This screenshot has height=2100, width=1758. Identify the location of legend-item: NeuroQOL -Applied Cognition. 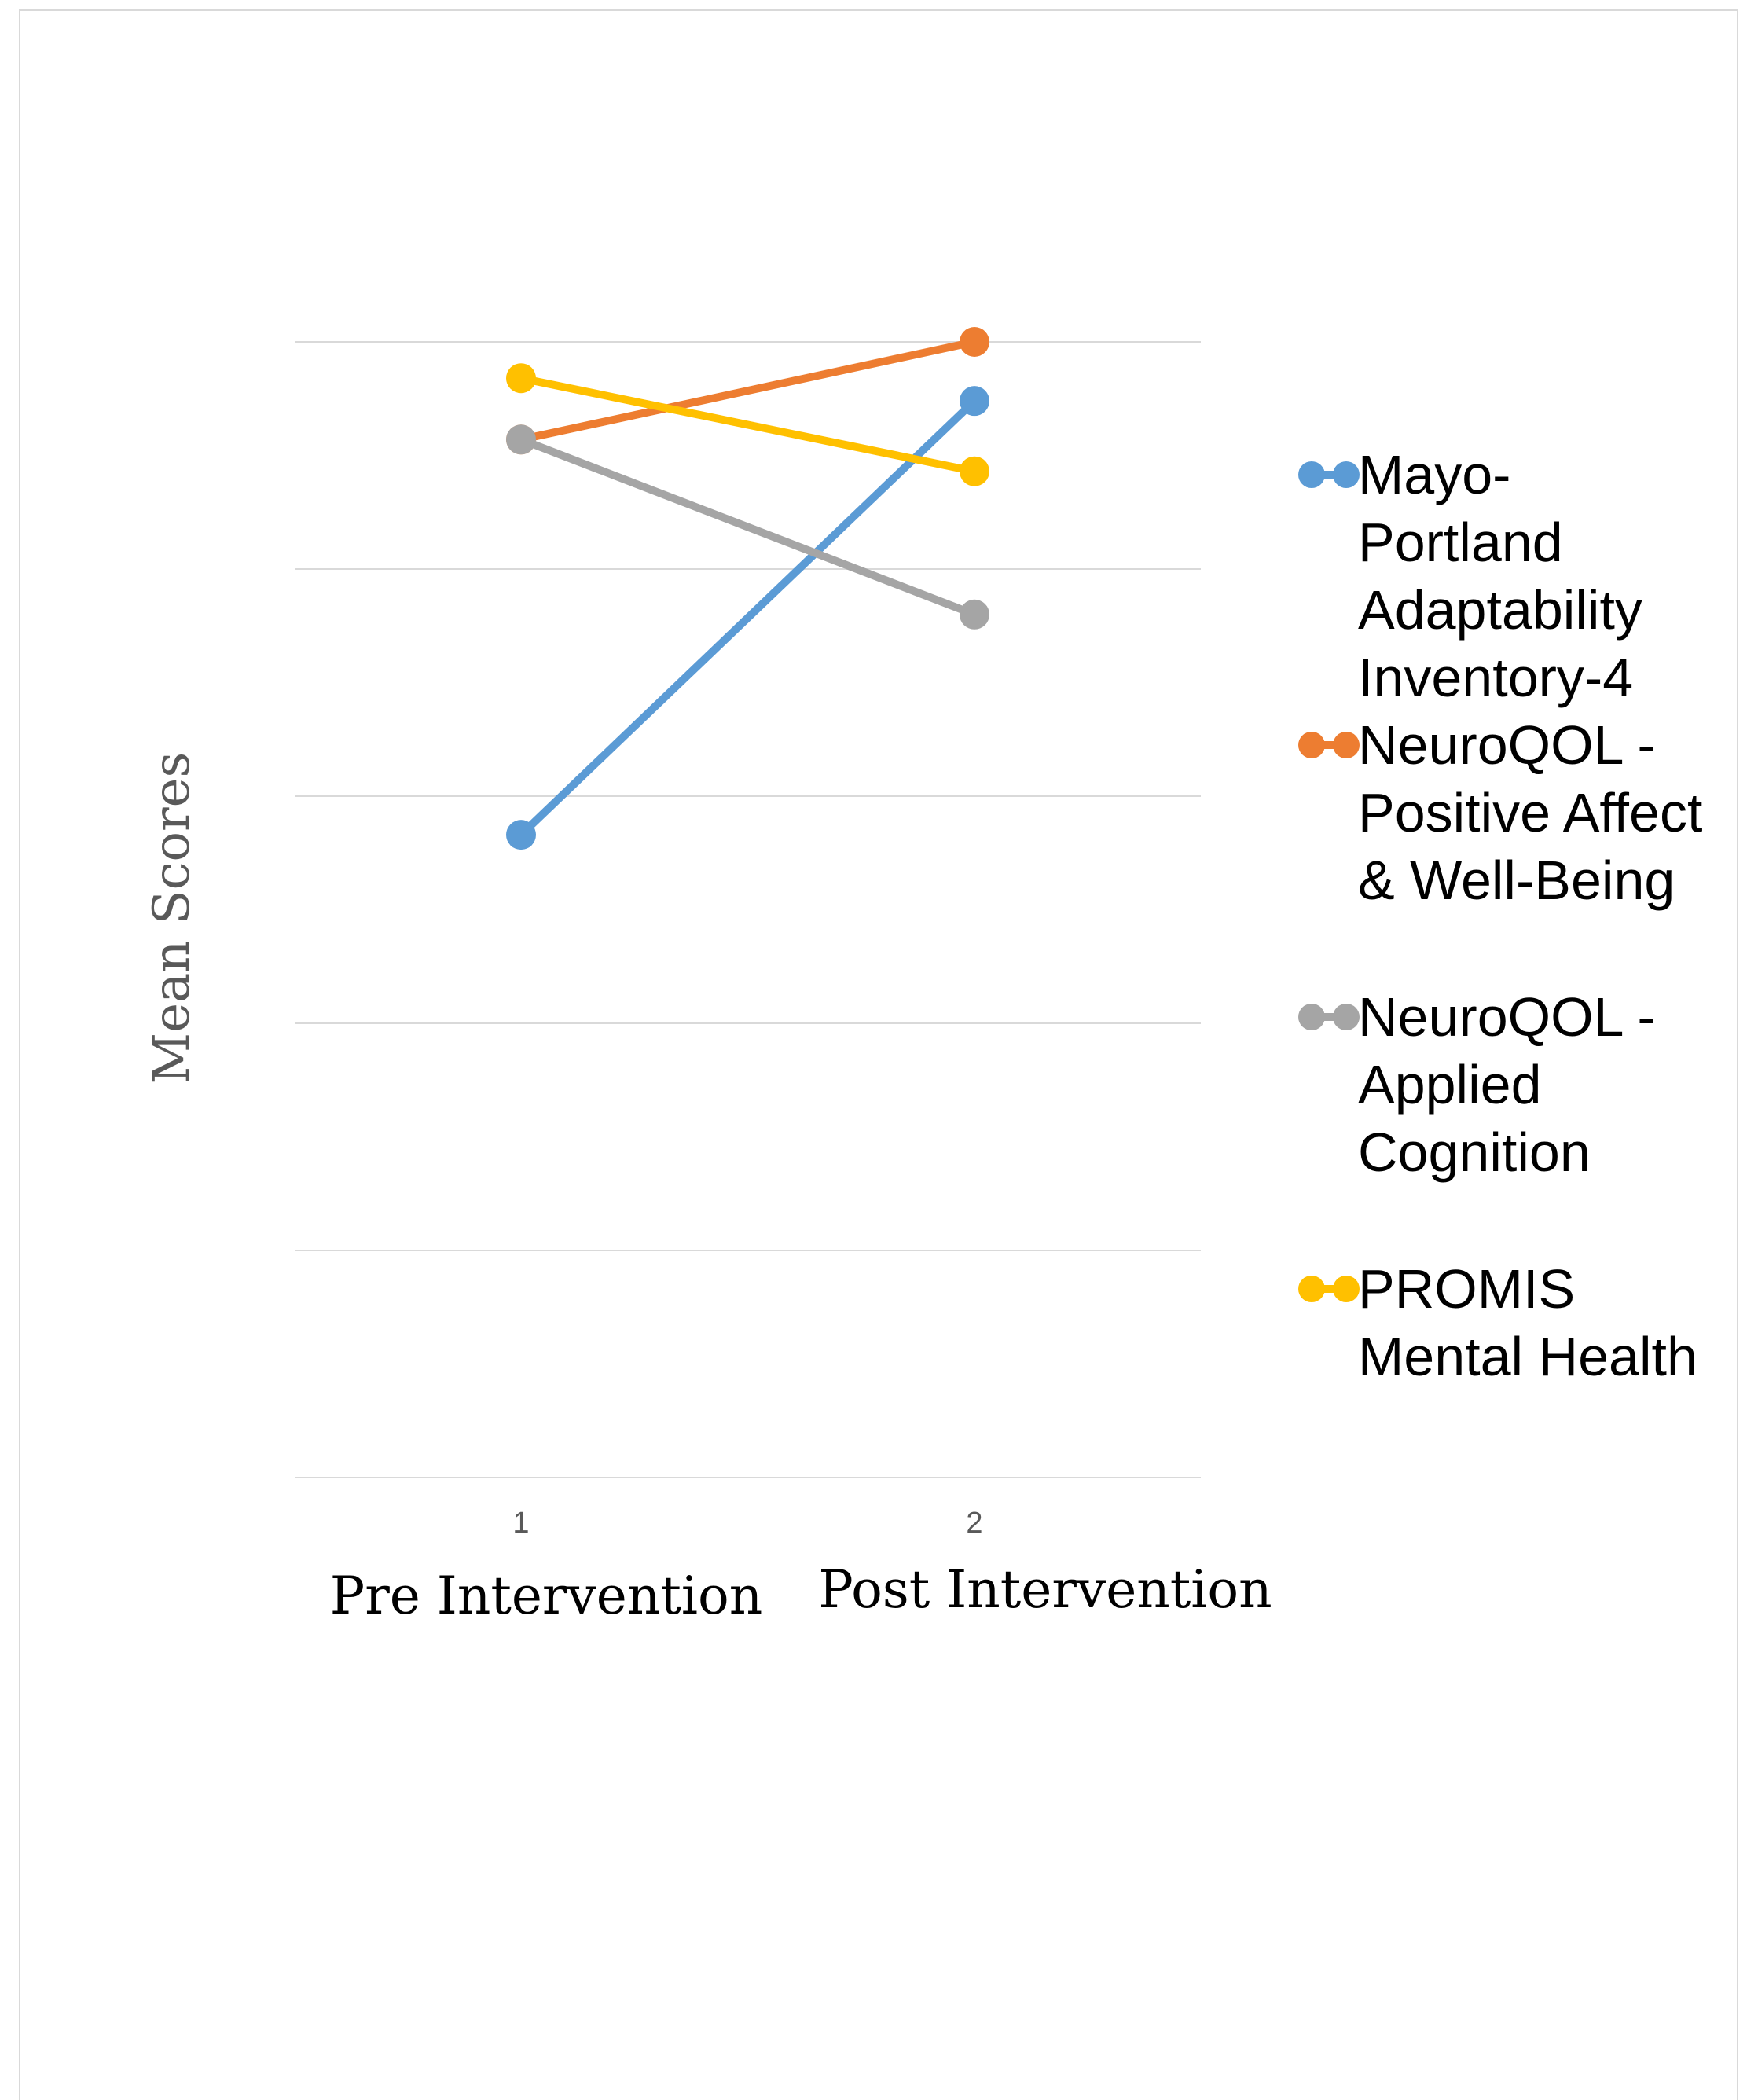
(1477, 1084).